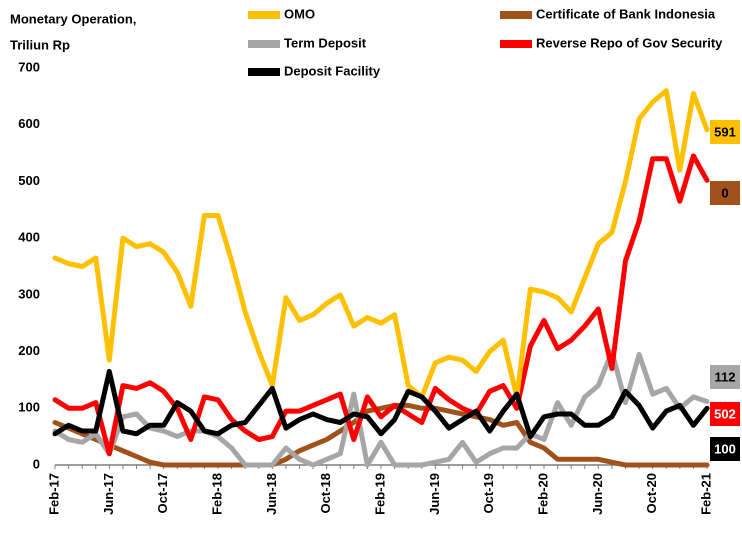  I want to click on legend-label: Term Deposit, so click(325, 42).